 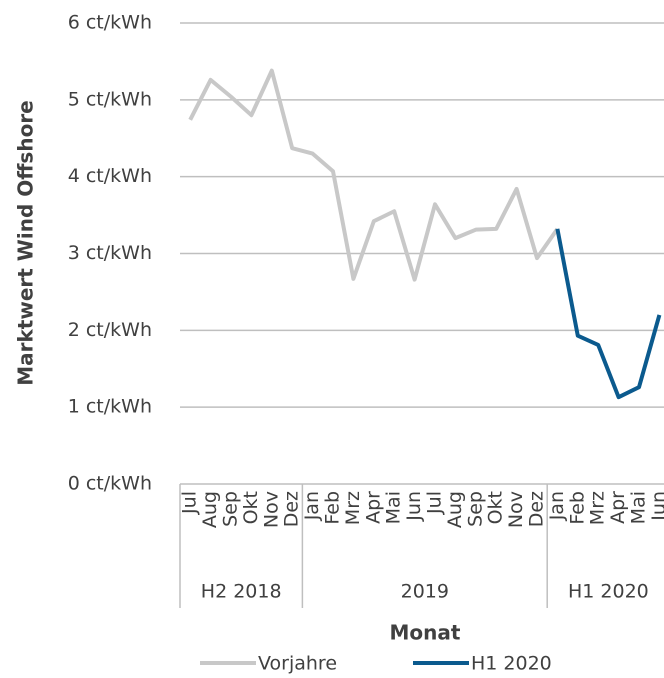 I want to click on y-tick-label: 3 ct/kWh, so click(x=110, y=253).